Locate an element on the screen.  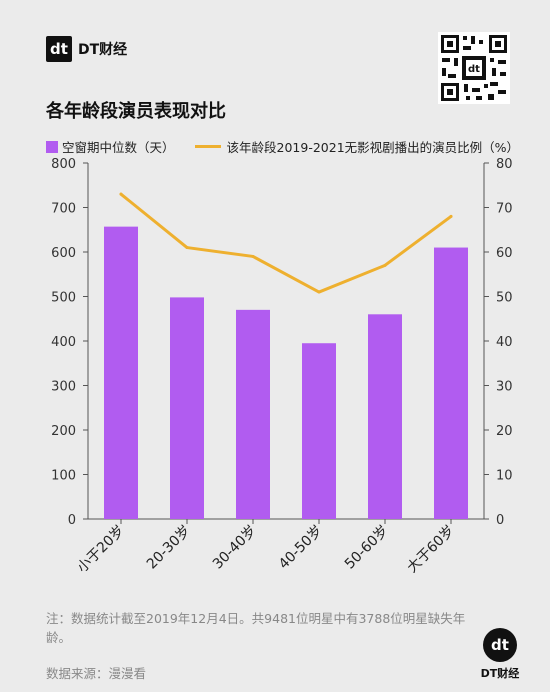
y-tick-label-left: 600 is located at coordinates (63, 253).